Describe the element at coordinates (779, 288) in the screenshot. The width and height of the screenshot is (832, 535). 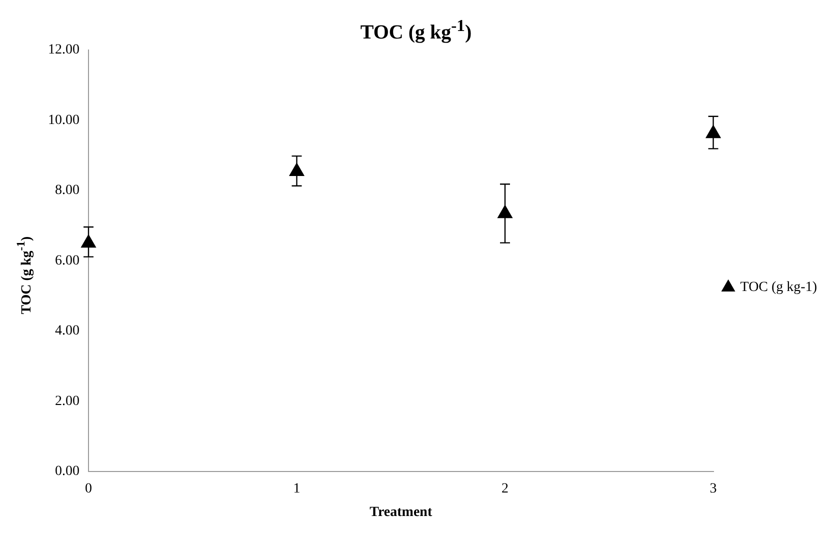
I see `legend-label: TOC (g kg-1)` at that location.